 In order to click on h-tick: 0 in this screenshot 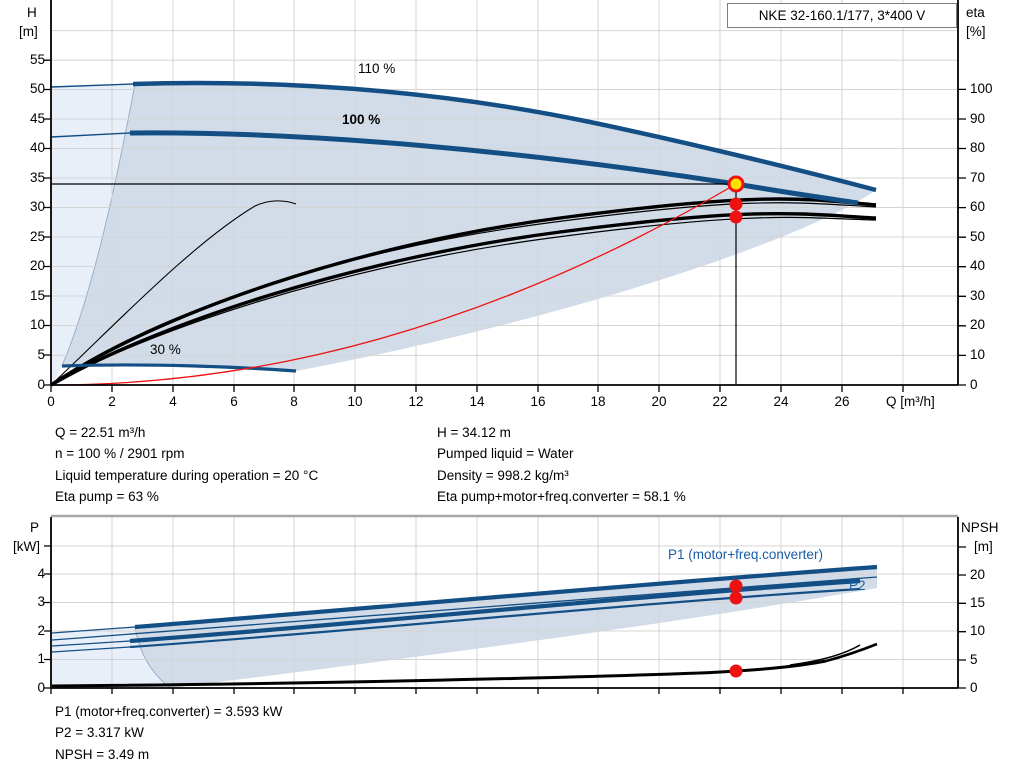, I will do `click(41, 384)`.